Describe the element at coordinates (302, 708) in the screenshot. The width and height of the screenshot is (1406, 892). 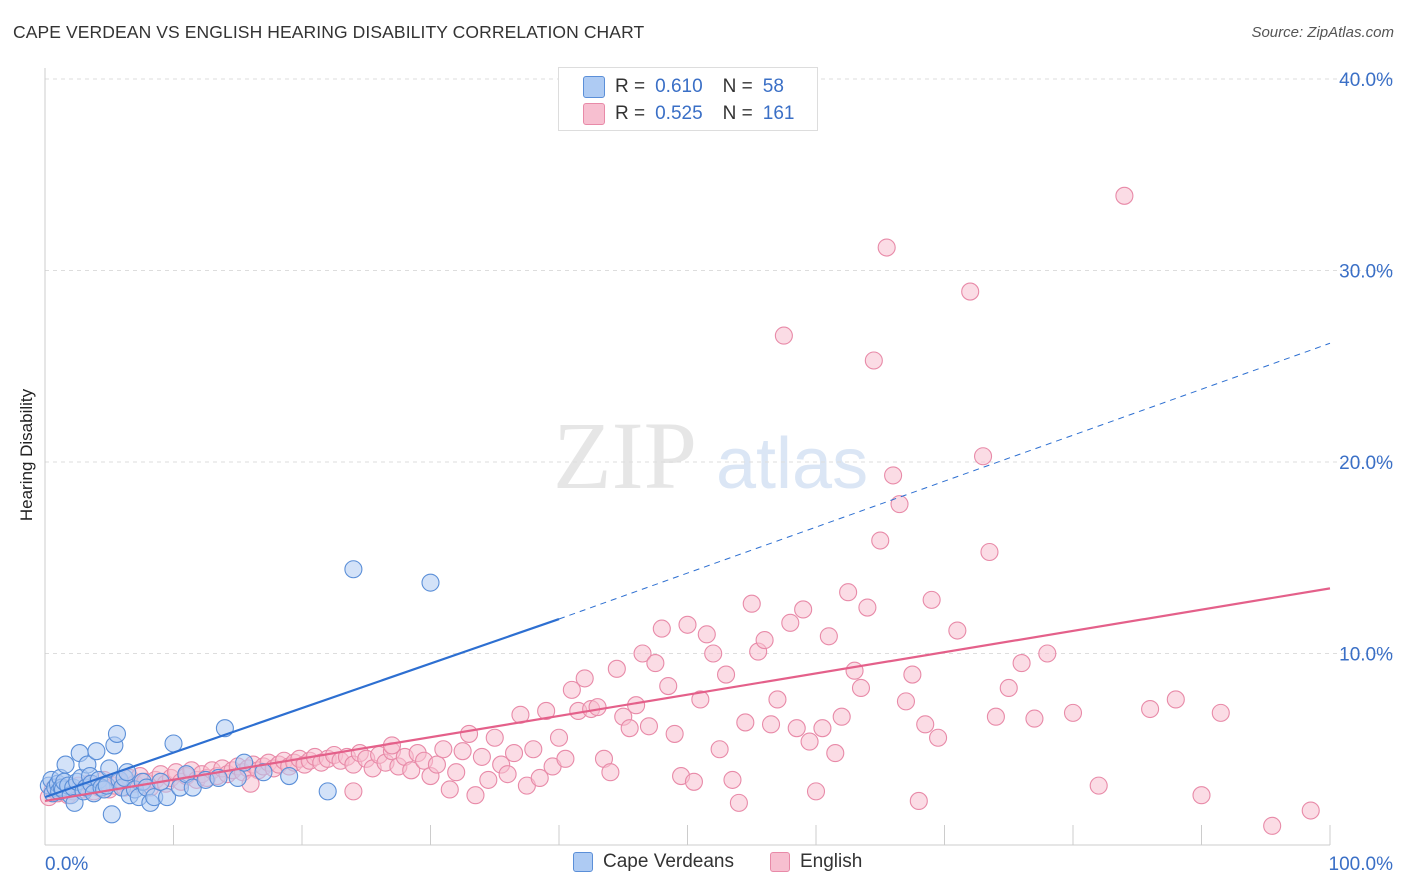
I see `cape-verdean-trend-line` at that location.